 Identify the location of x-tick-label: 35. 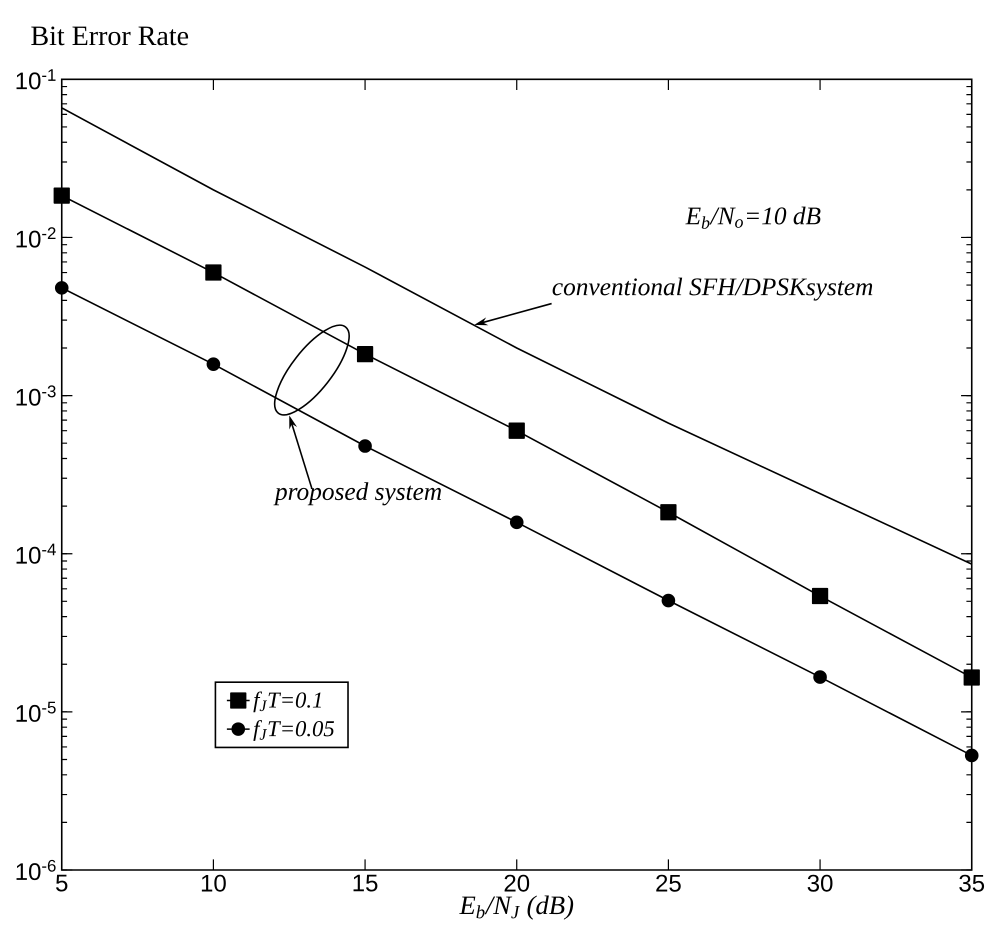
(971, 883).